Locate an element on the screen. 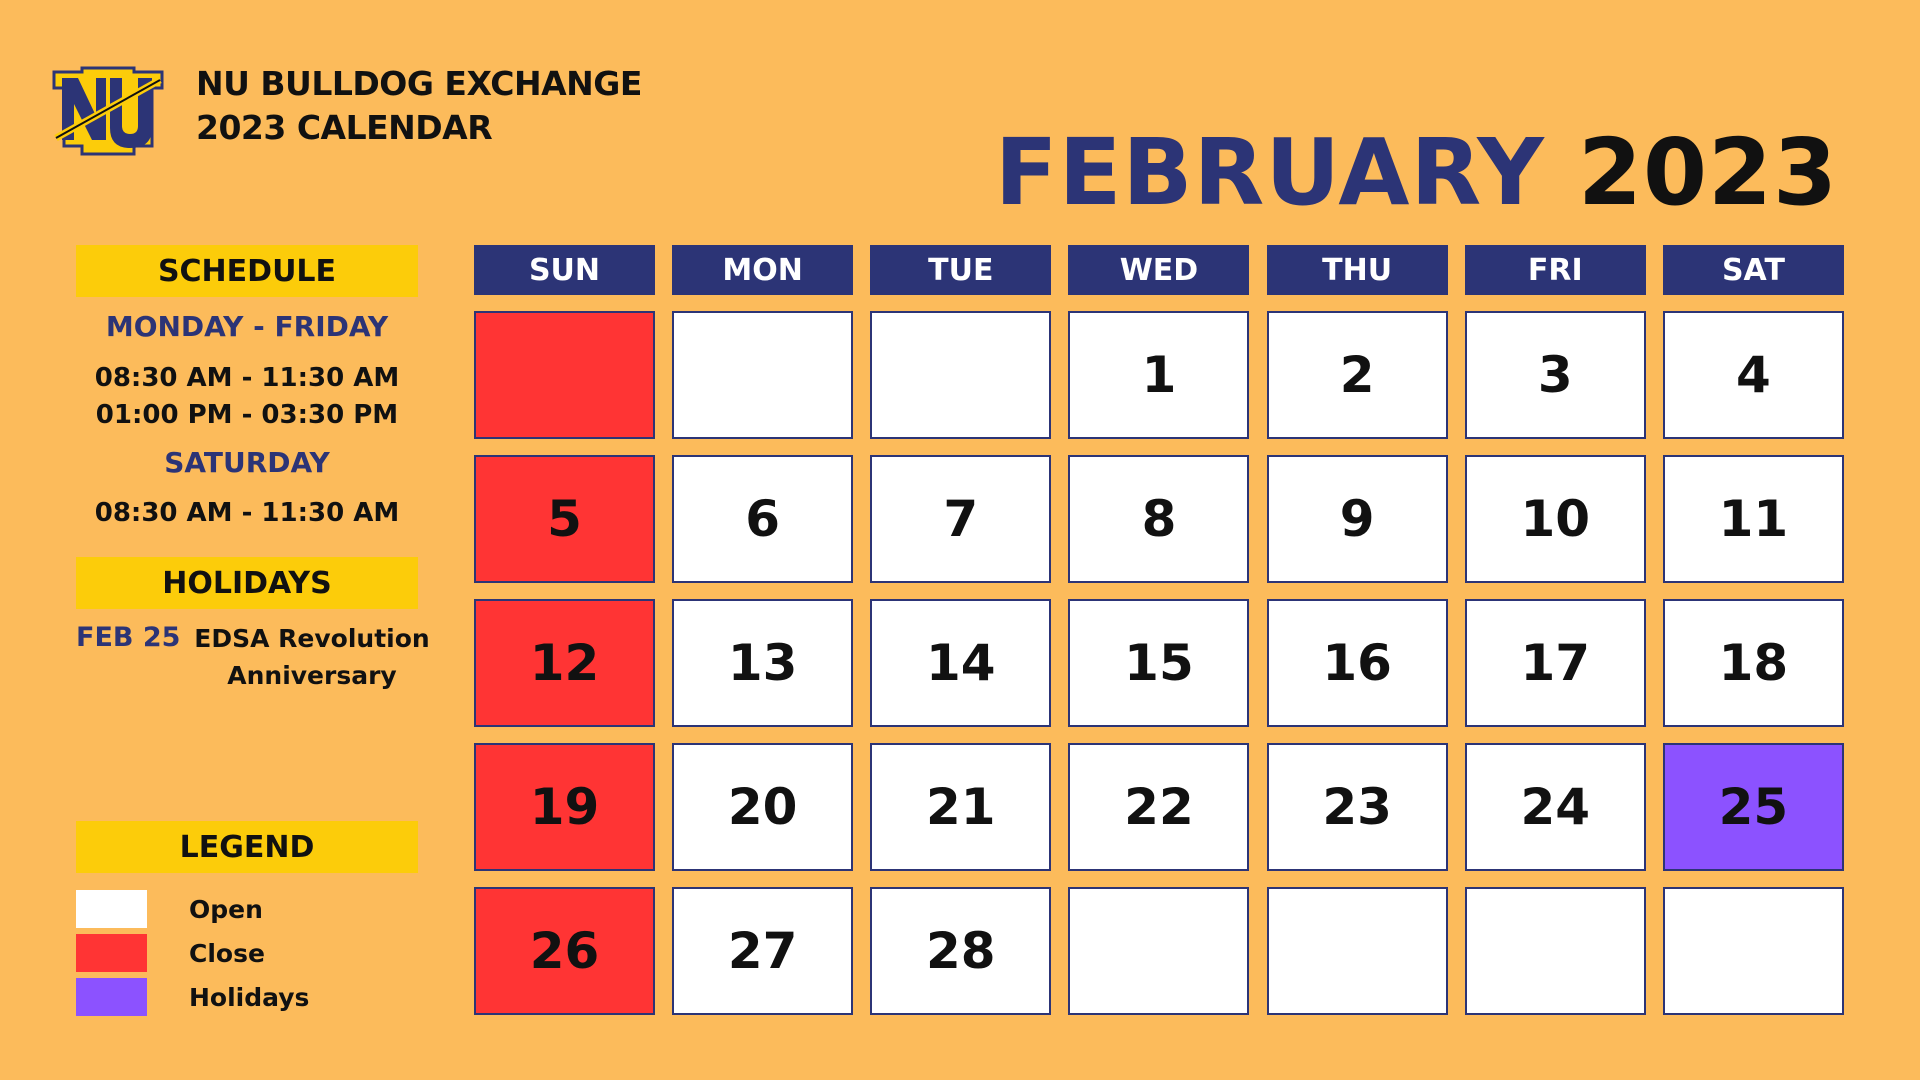 The width and height of the screenshot is (1920, 1080). month-title: FEBRUARY 2023 is located at coordinates (1416, 173).